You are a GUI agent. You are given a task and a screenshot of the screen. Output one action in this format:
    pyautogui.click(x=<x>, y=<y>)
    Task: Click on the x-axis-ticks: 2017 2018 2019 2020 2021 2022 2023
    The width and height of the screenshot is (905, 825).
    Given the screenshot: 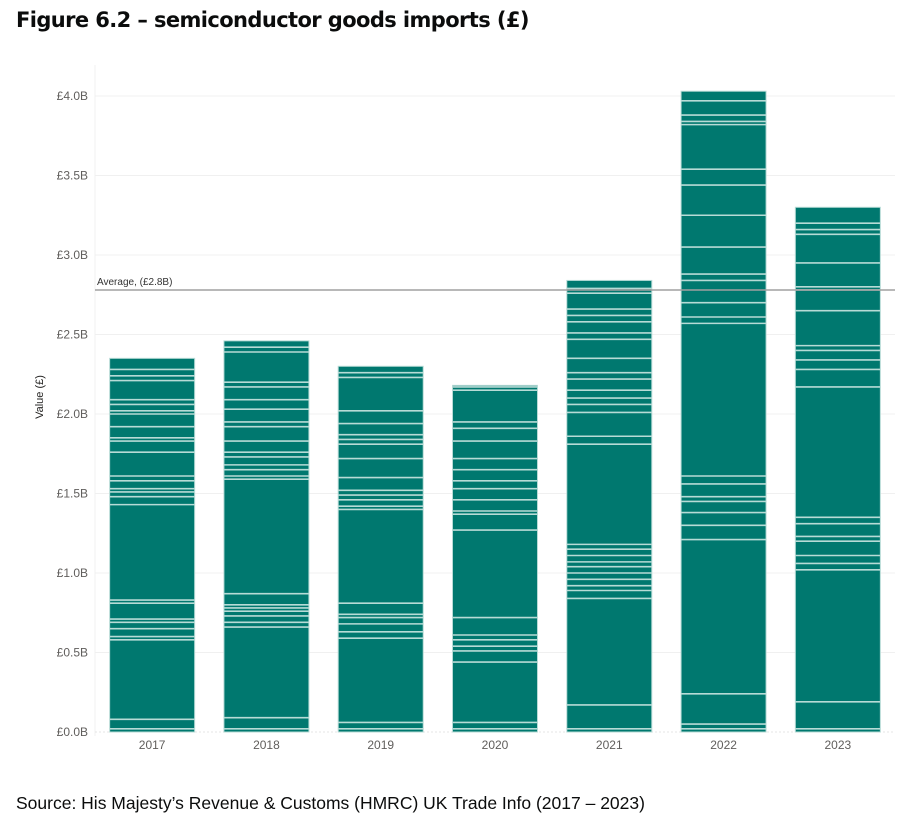 What is the action you would take?
    pyautogui.click(x=495, y=745)
    